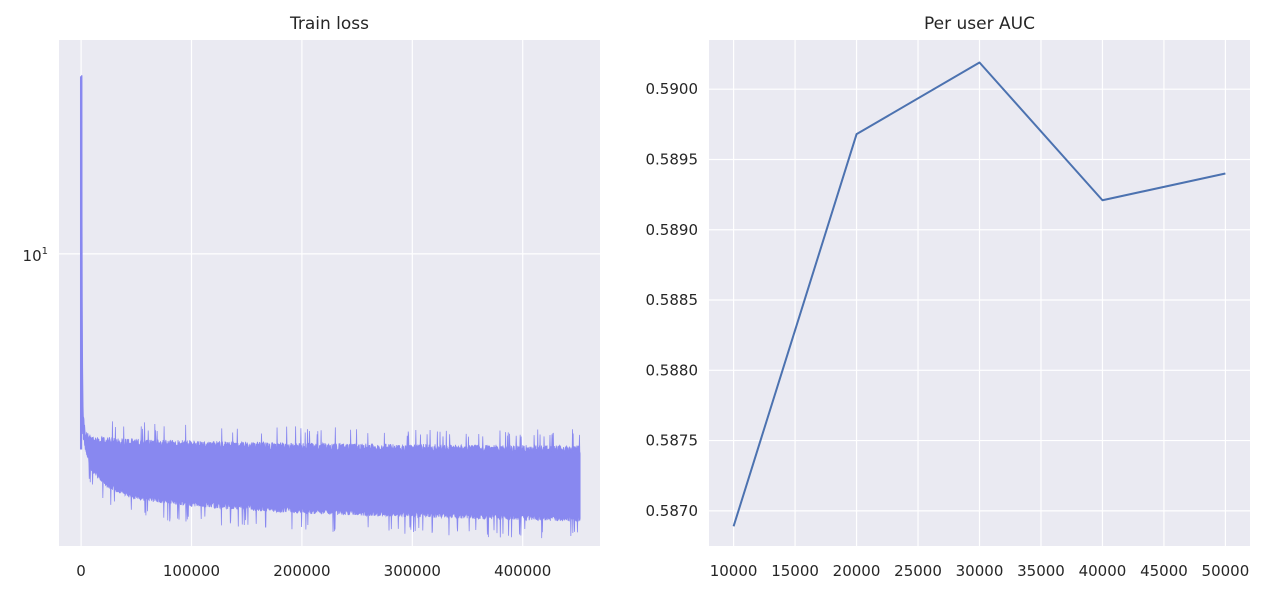  Describe the element at coordinates (191, 571) in the screenshot. I see `x-tick-label: 100000` at that location.